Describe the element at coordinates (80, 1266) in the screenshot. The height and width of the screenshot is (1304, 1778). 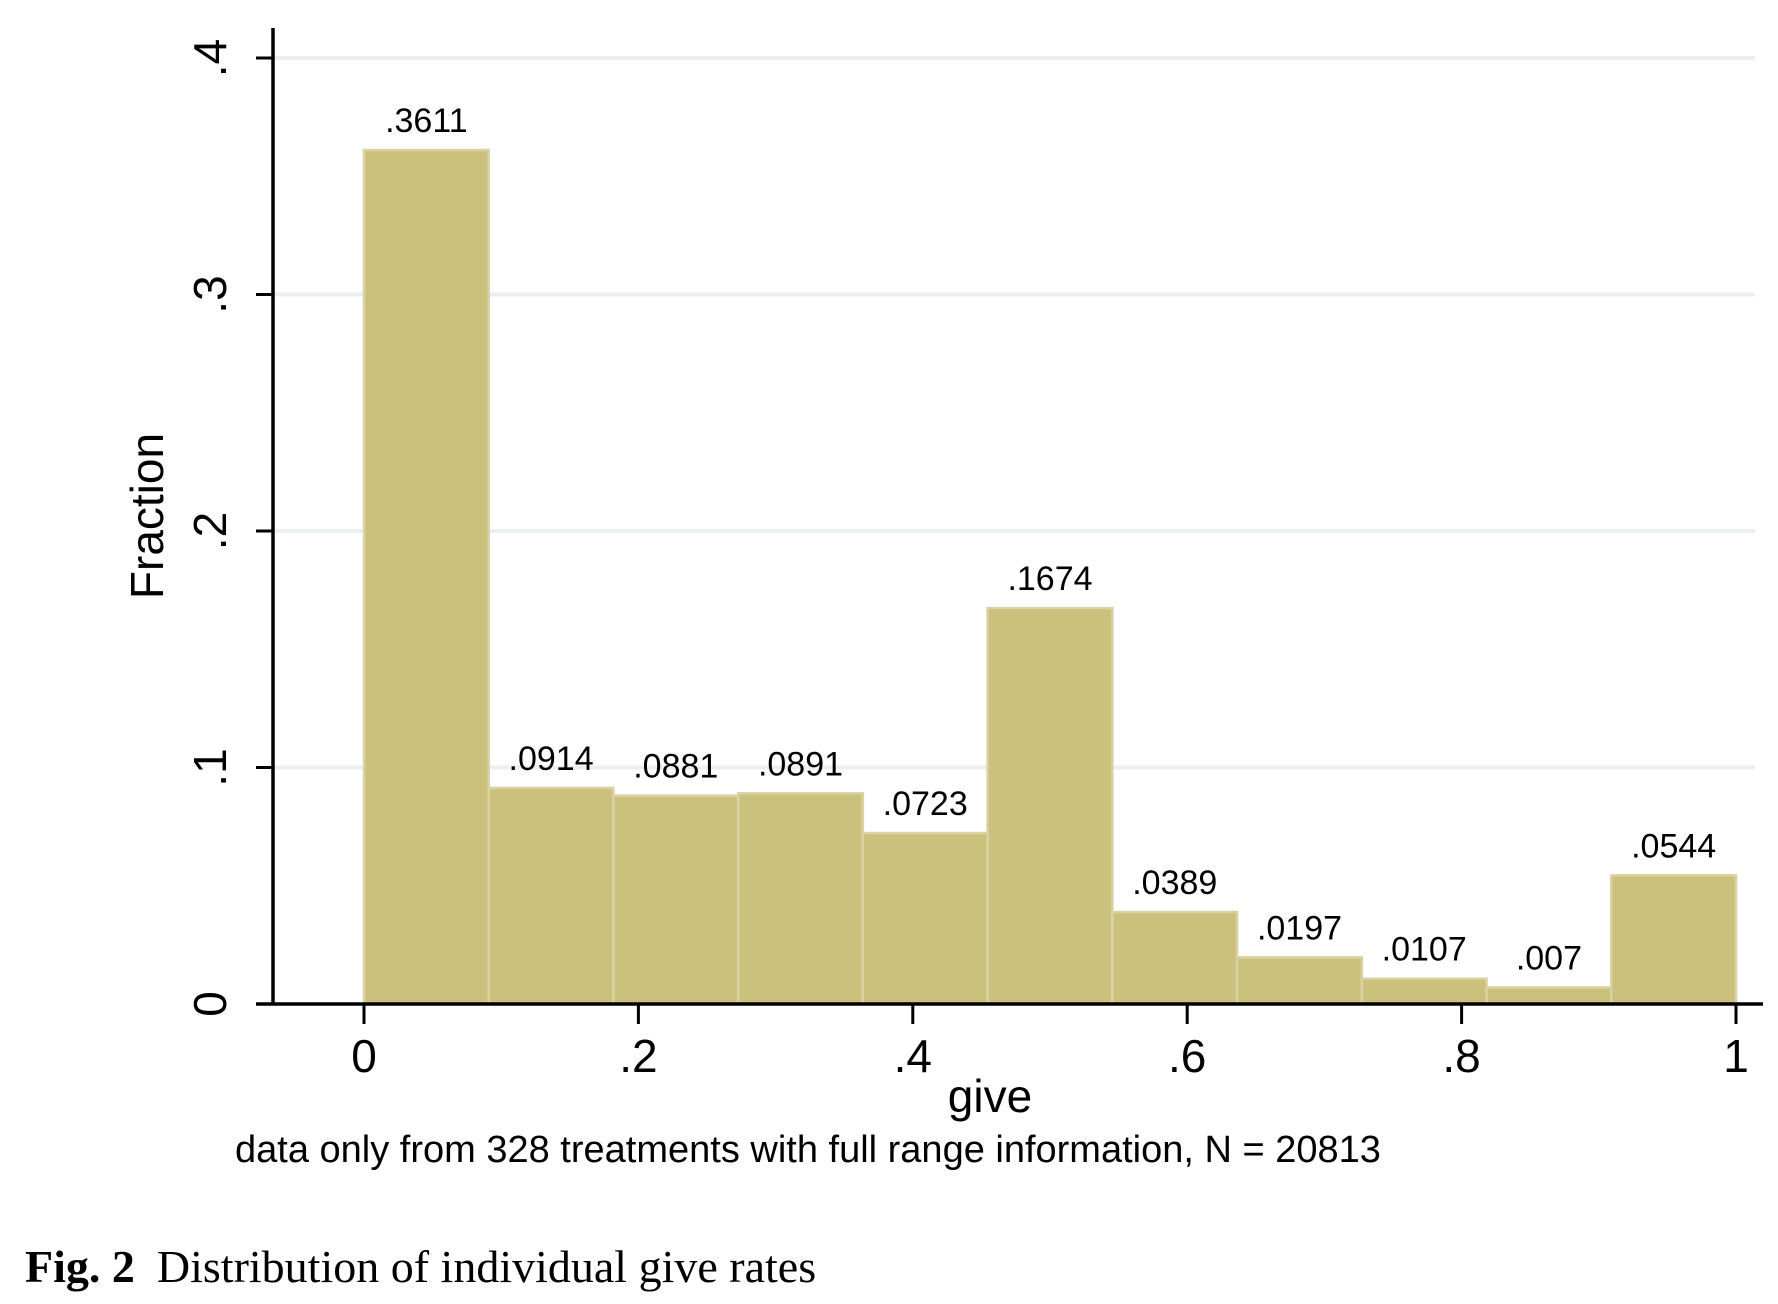
I see `figure-label: Fig. 2` at that location.